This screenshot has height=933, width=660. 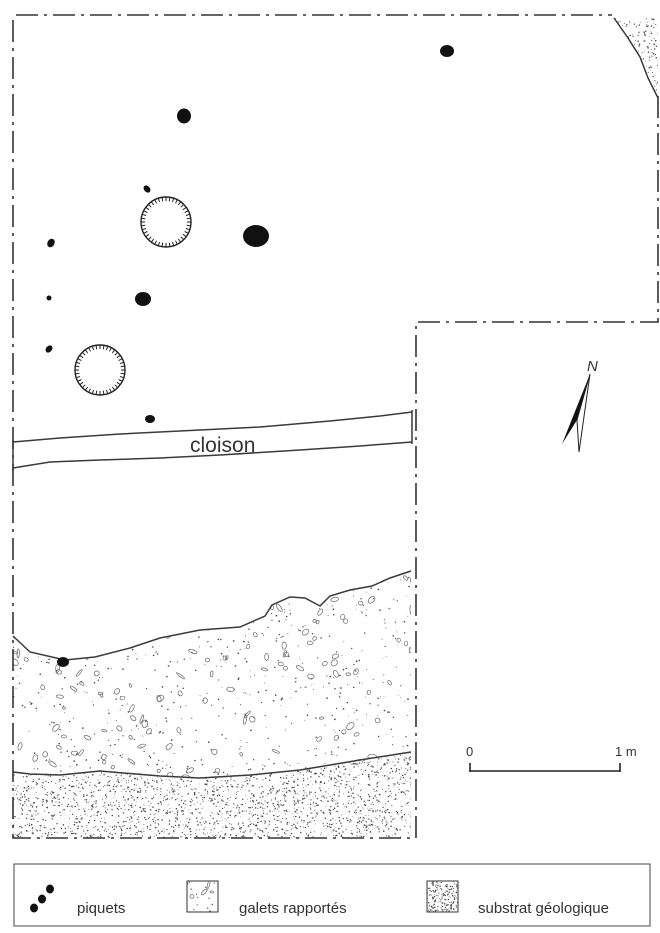 I want to click on posthole-upper, so click(x=166, y=222).